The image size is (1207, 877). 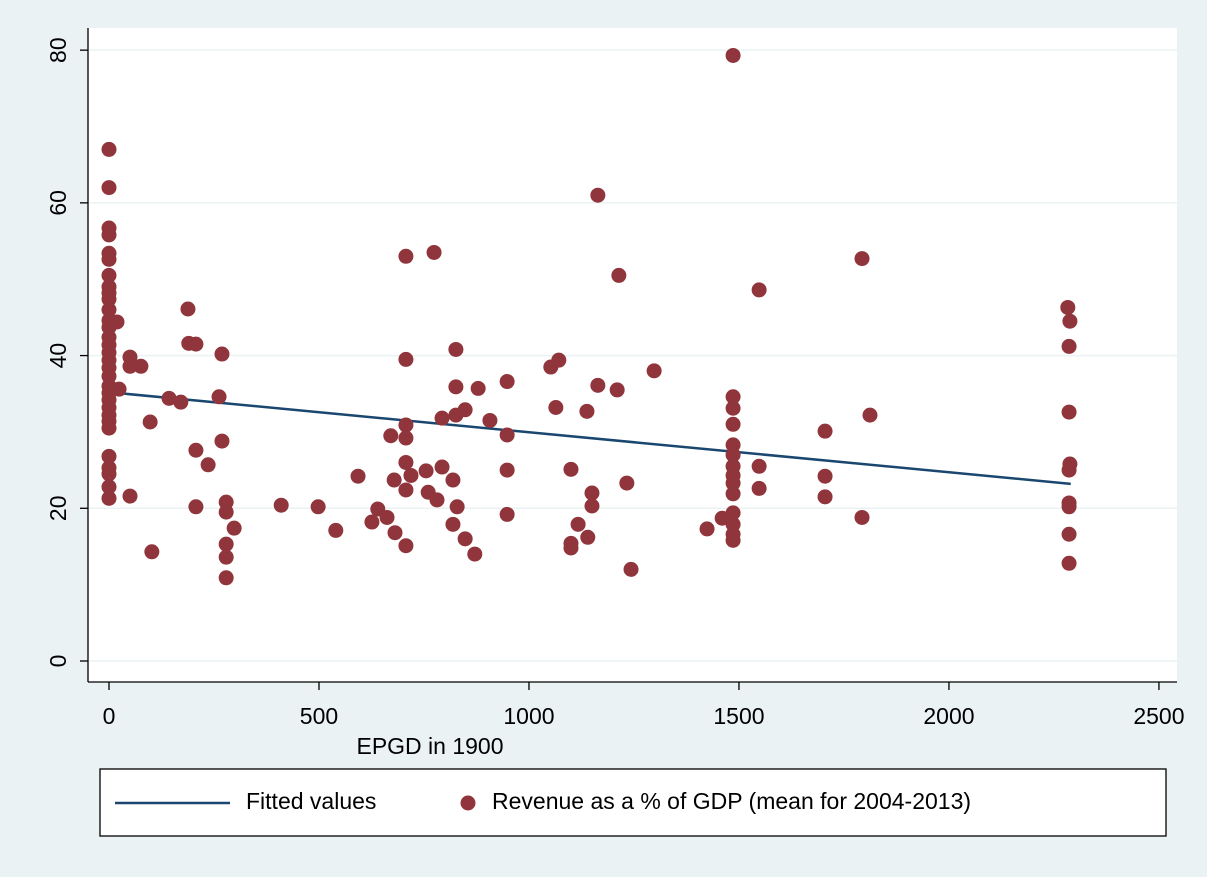 I want to click on y-tick-label: 40, so click(x=58, y=356).